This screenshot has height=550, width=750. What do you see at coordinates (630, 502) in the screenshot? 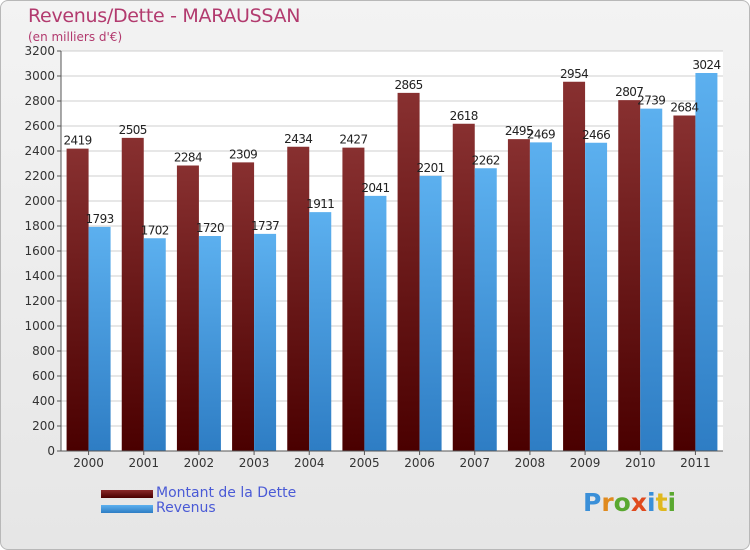
I see `proxiti-logo: Proxiti` at bounding box center [630, 502].